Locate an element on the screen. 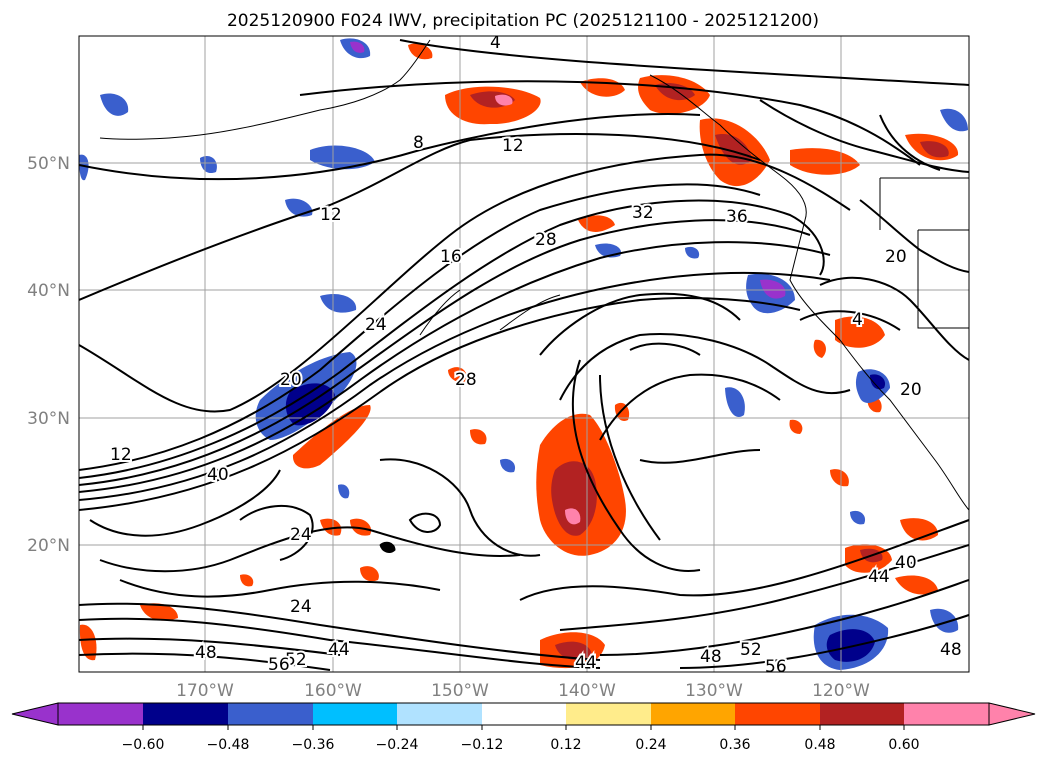 This screenshot has height=765, width=1047. lat-label: 40°N is located at coordinates (48, 291).